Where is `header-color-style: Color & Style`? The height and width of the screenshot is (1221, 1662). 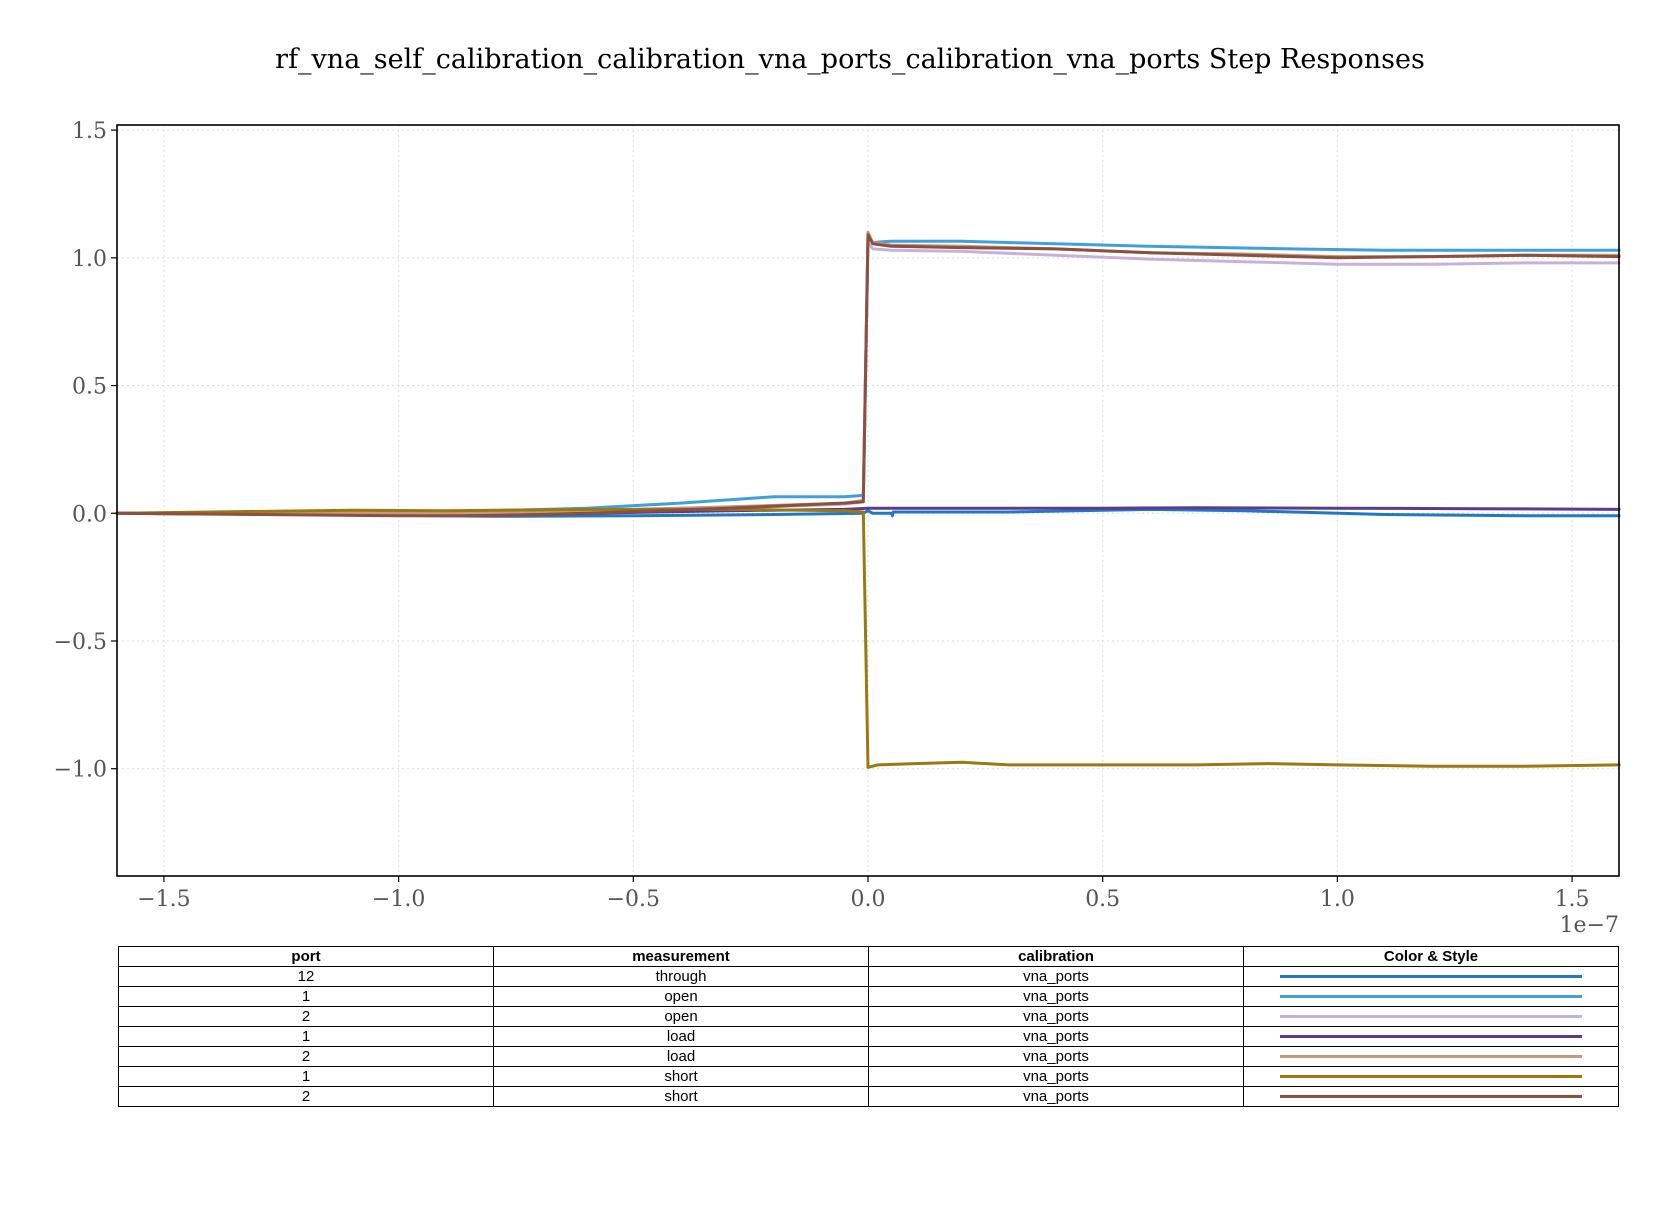
header-color-style: Color & Style is located at coordinates (1431, 956).